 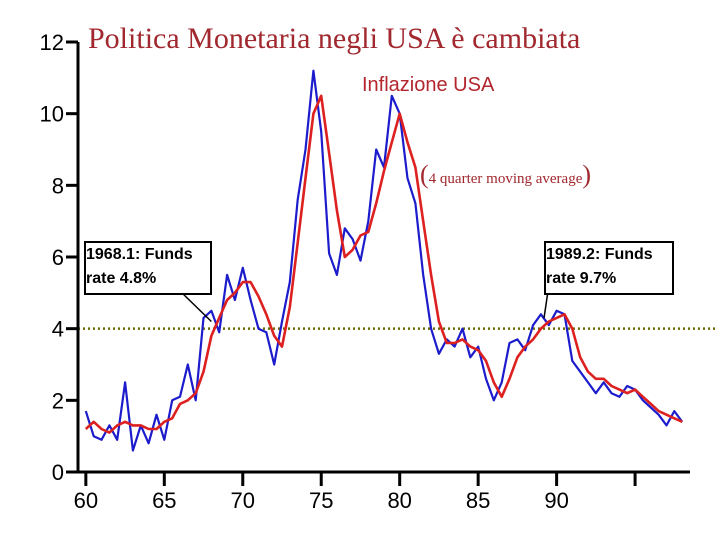 What do you see at coordinates (58, 400) in the screenshot?
I see `y-tick-label: 2` at bounding box center [58, 400].